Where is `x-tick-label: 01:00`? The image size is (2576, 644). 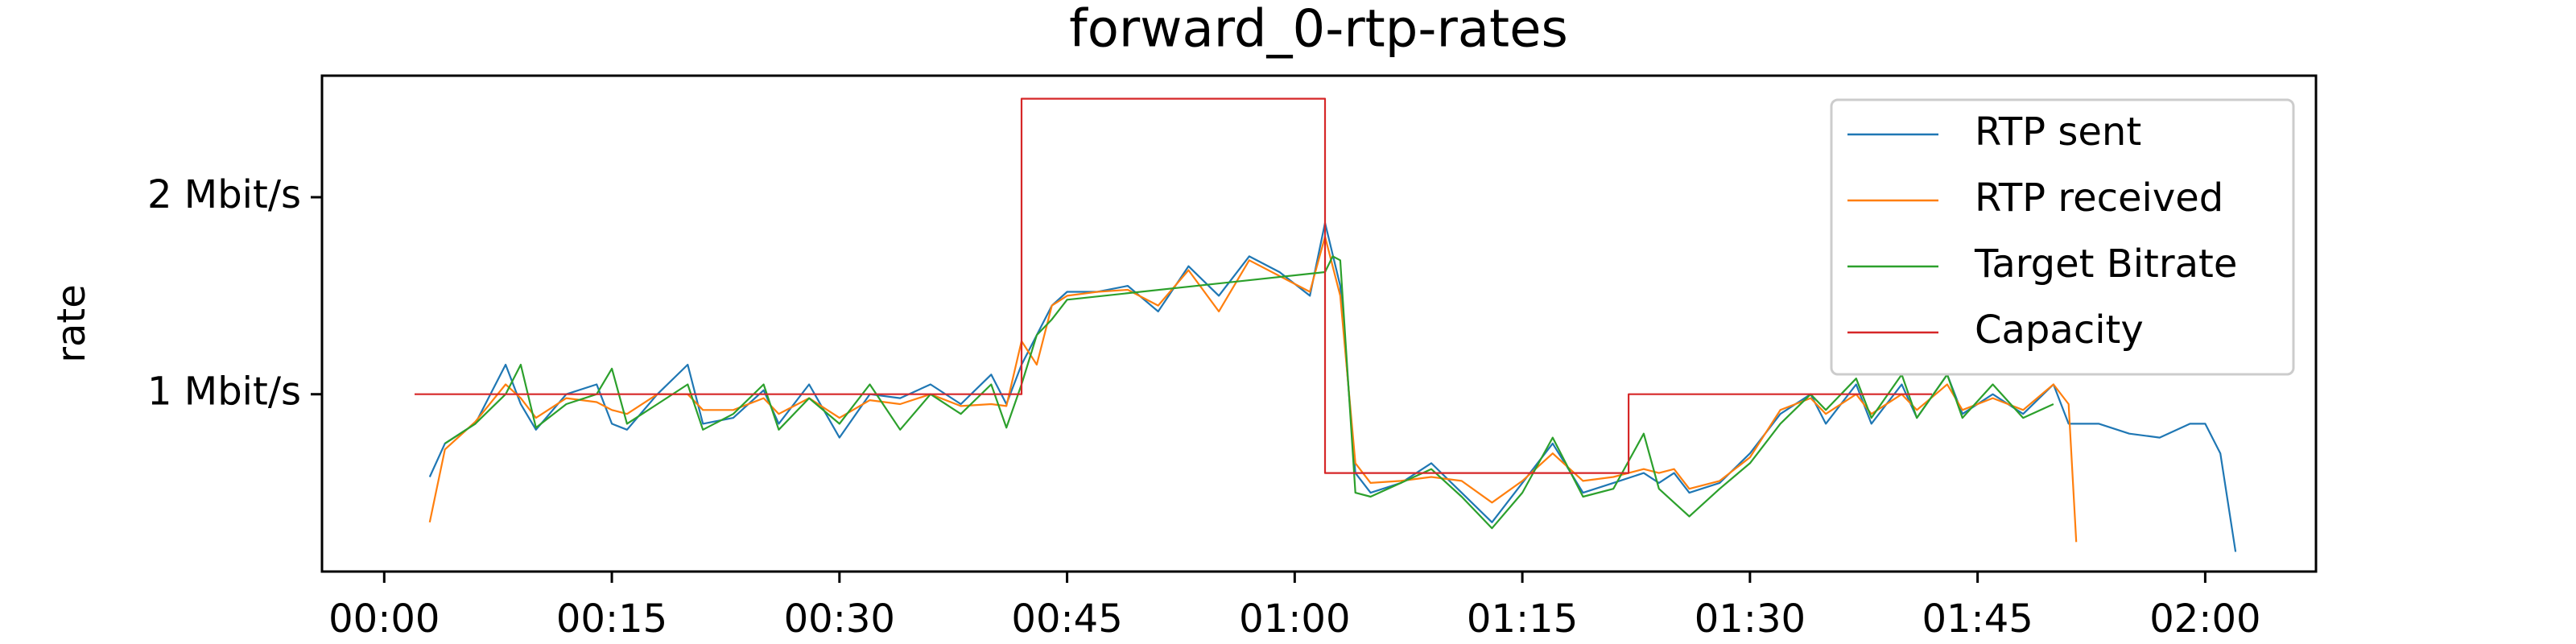 x-tick-label: 01:00 is located at coordinates (1294, 619).